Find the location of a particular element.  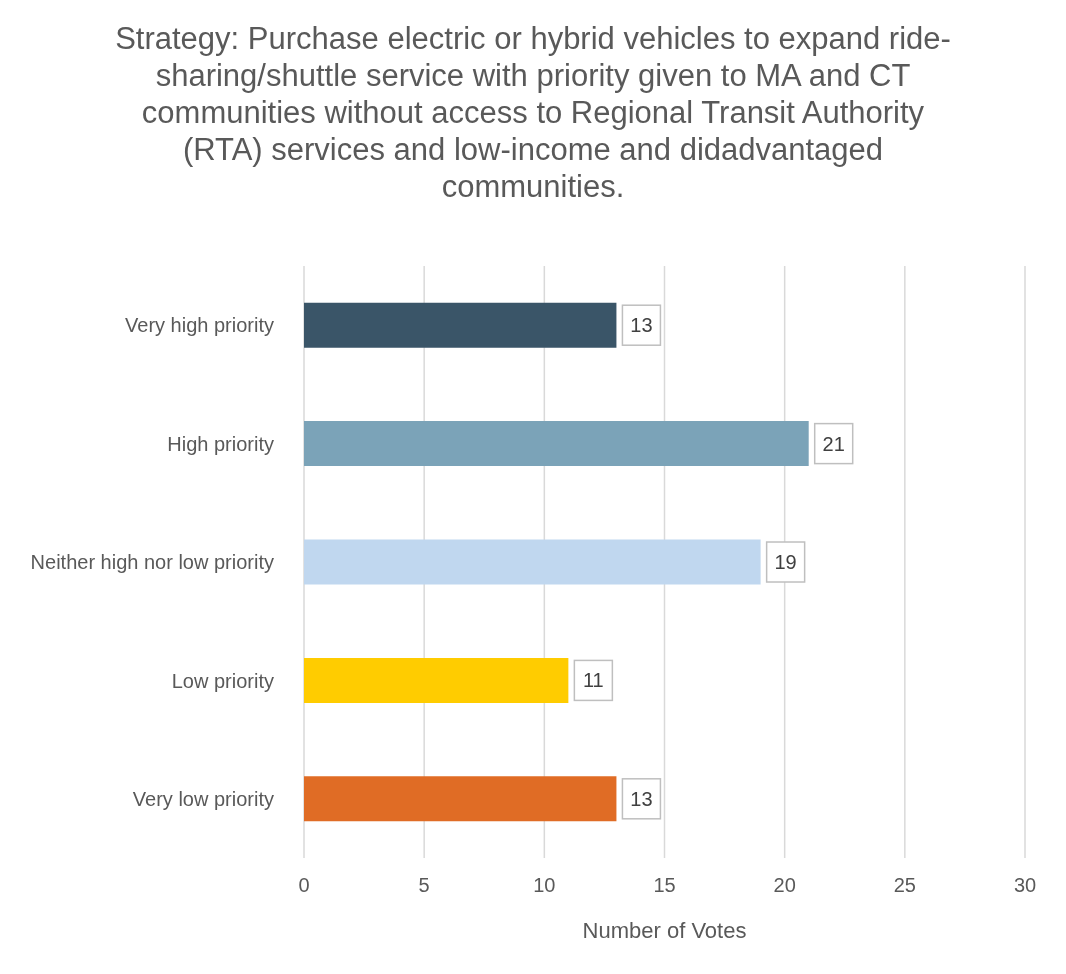

data-label: 19 is located at coordinates (785, 562).